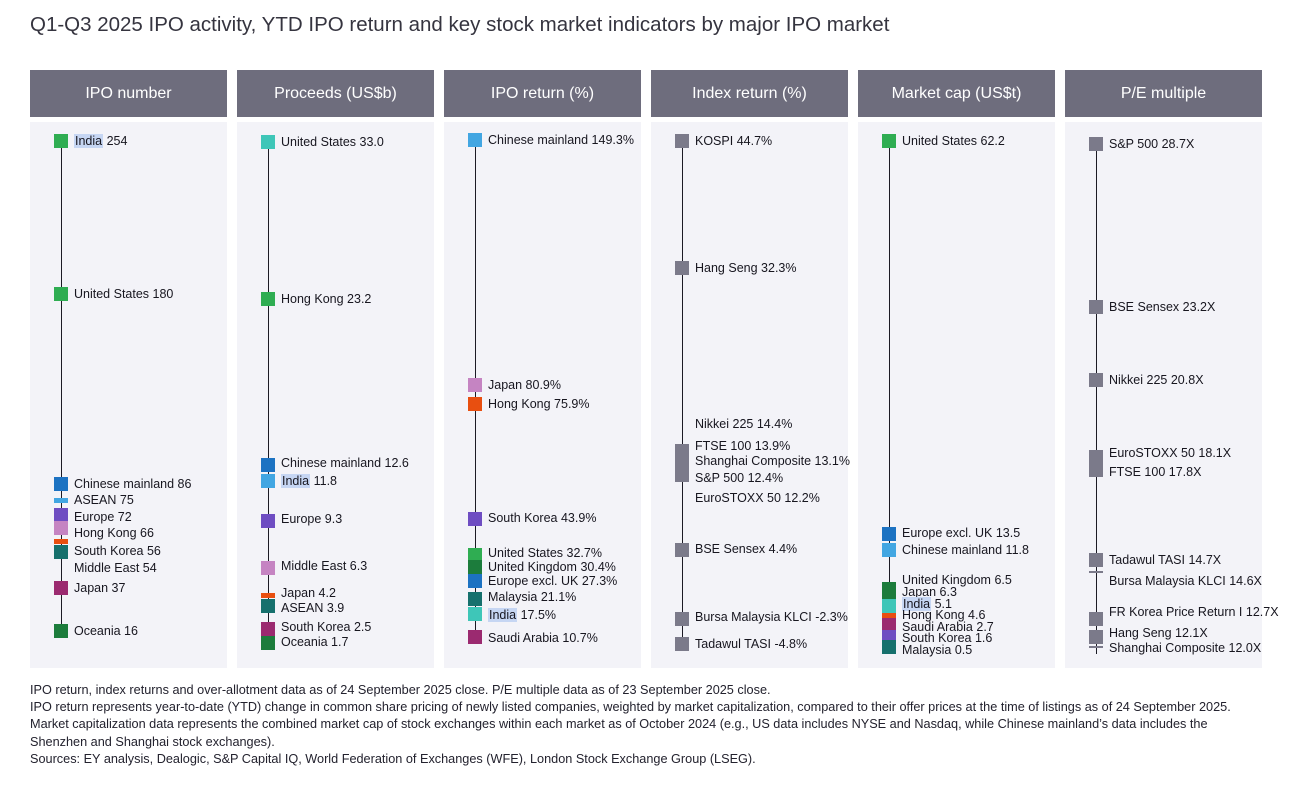 The width and height of the screenshot is (1295, 785). Describe the element at coordinates (791, 644) in the screenshot. I see `market-value: -4.8%` at that location.